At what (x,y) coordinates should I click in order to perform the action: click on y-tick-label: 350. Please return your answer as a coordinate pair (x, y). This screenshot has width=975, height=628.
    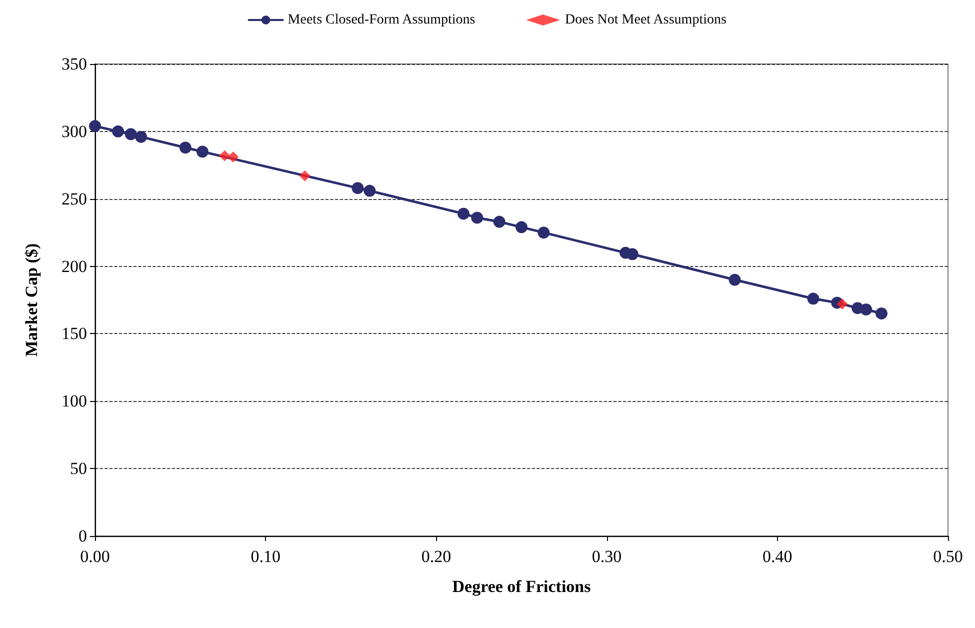
    Looking at the image, I should click on (74, 64).